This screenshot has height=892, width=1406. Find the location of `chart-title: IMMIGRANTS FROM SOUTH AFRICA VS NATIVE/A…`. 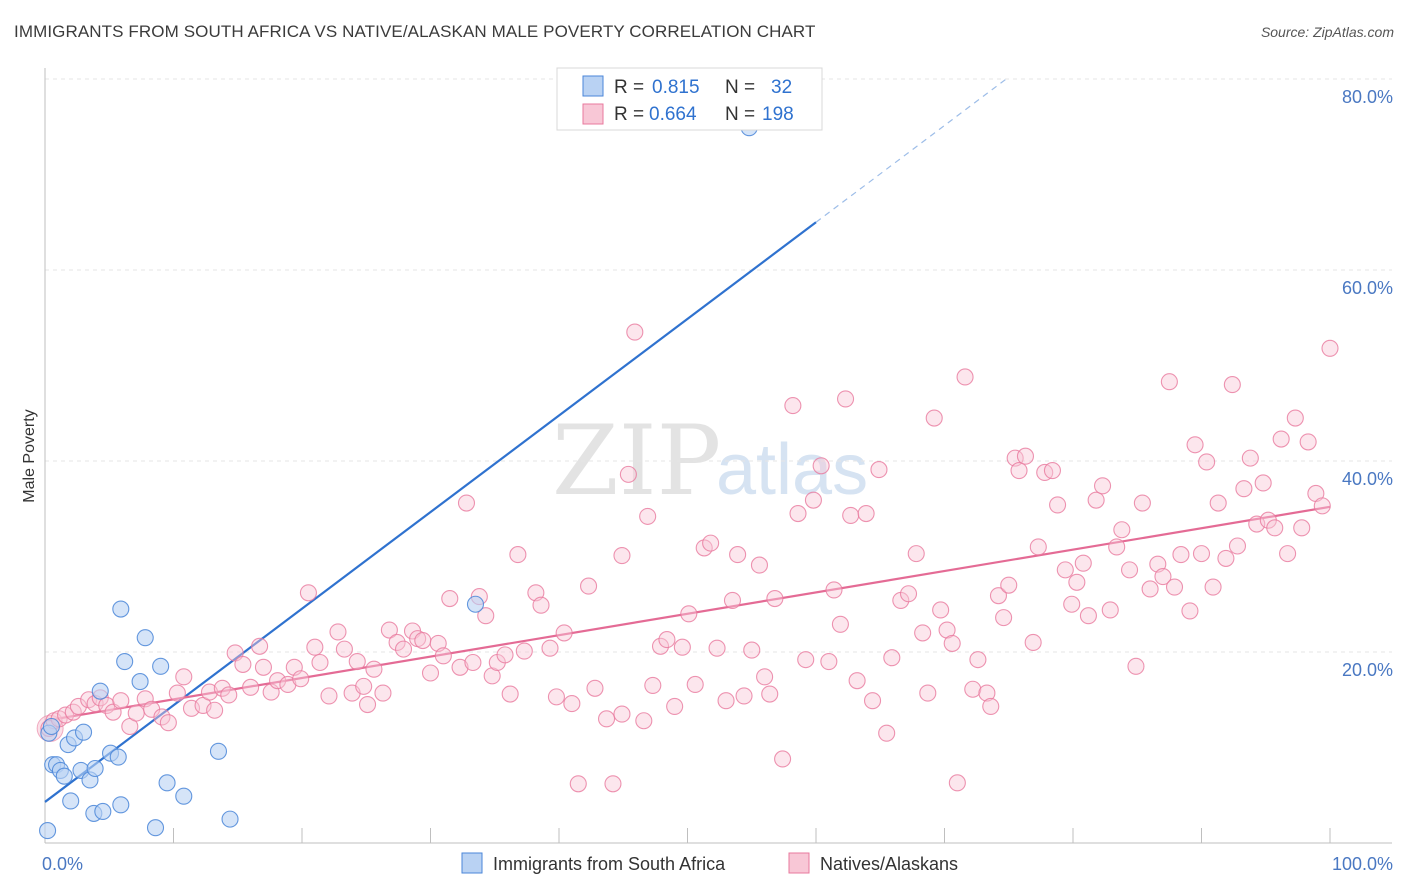

chart-title: IMMIGRANTS FROM SOUTH AFRICA VS NATIVE/A… is located at coordinates (415, 31).